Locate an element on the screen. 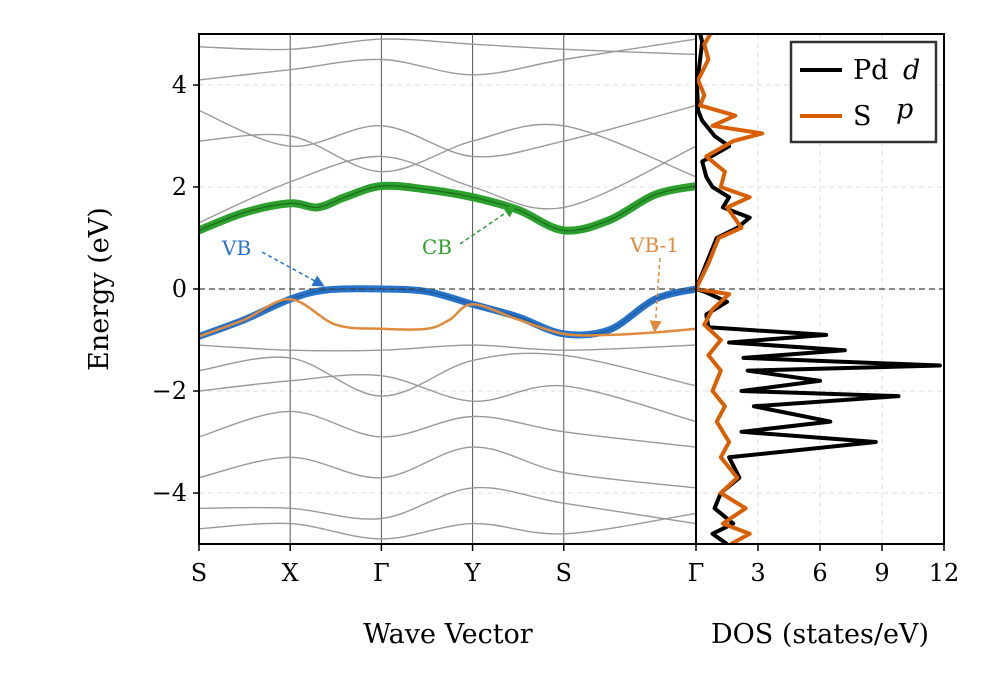 The image size is (997, 680). y-axis-ticks: −4 −2 0 2 4 is located at coordinates (175, 289).